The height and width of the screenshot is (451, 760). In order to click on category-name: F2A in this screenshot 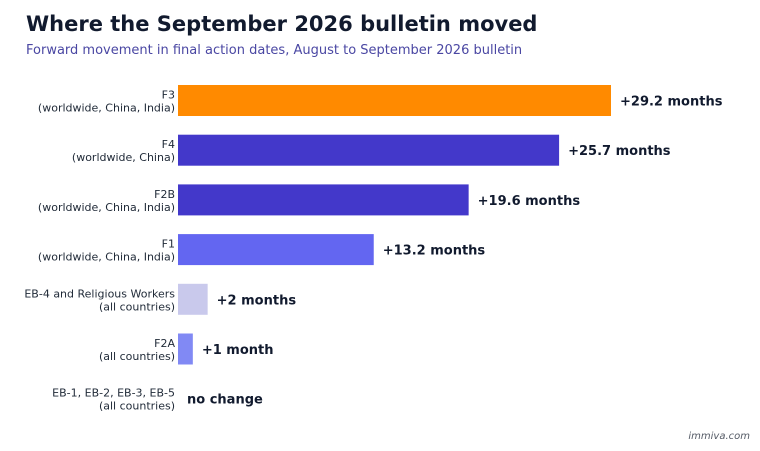, I will do `click(164, 343)`.